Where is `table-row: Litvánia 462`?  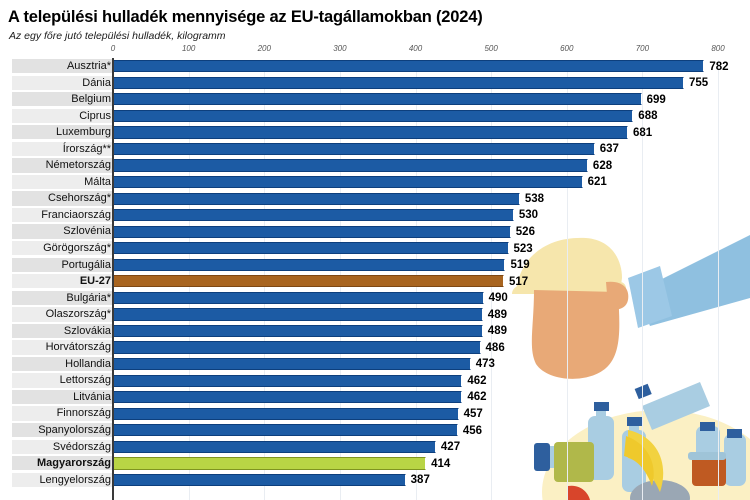
table-row: Litvánia 462 is located at coordinates (375, 397).